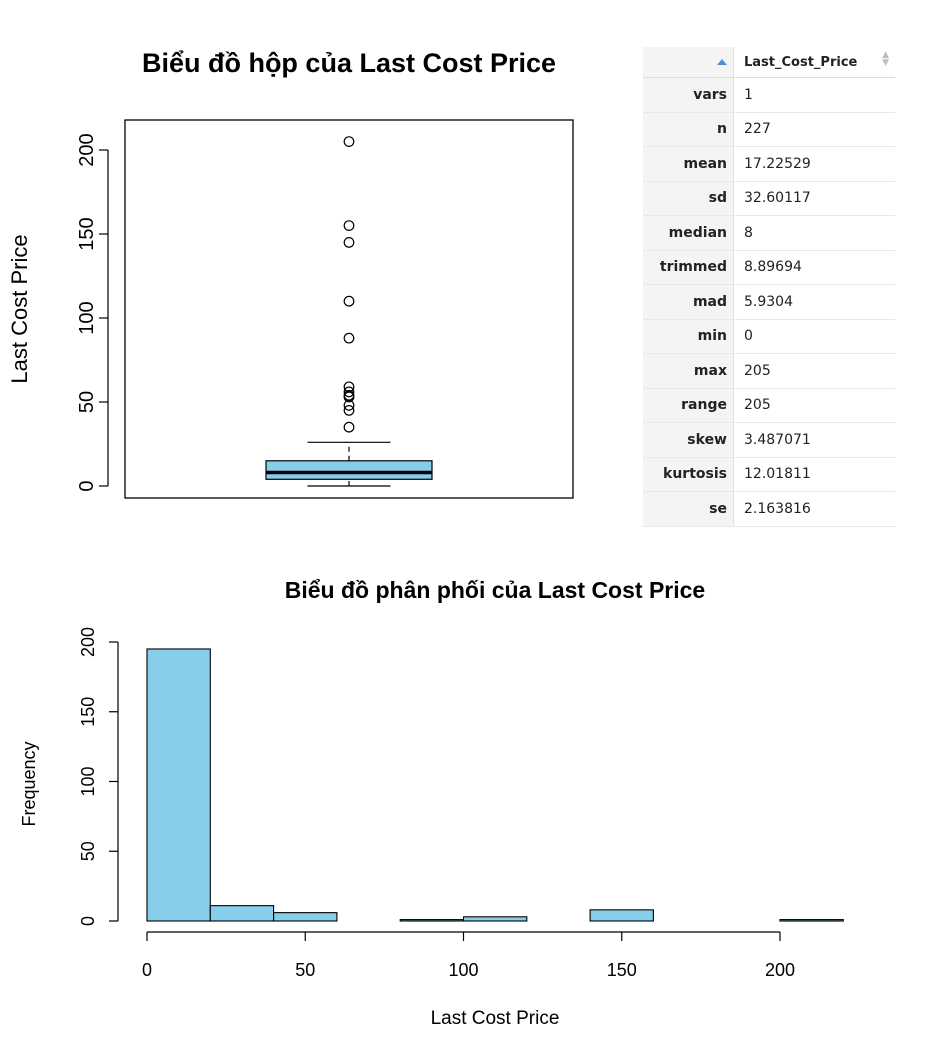 The width and height of the screenshot is (927, 1056). I want to click on histogram-y-tick-label: 150, so click(88, 712).